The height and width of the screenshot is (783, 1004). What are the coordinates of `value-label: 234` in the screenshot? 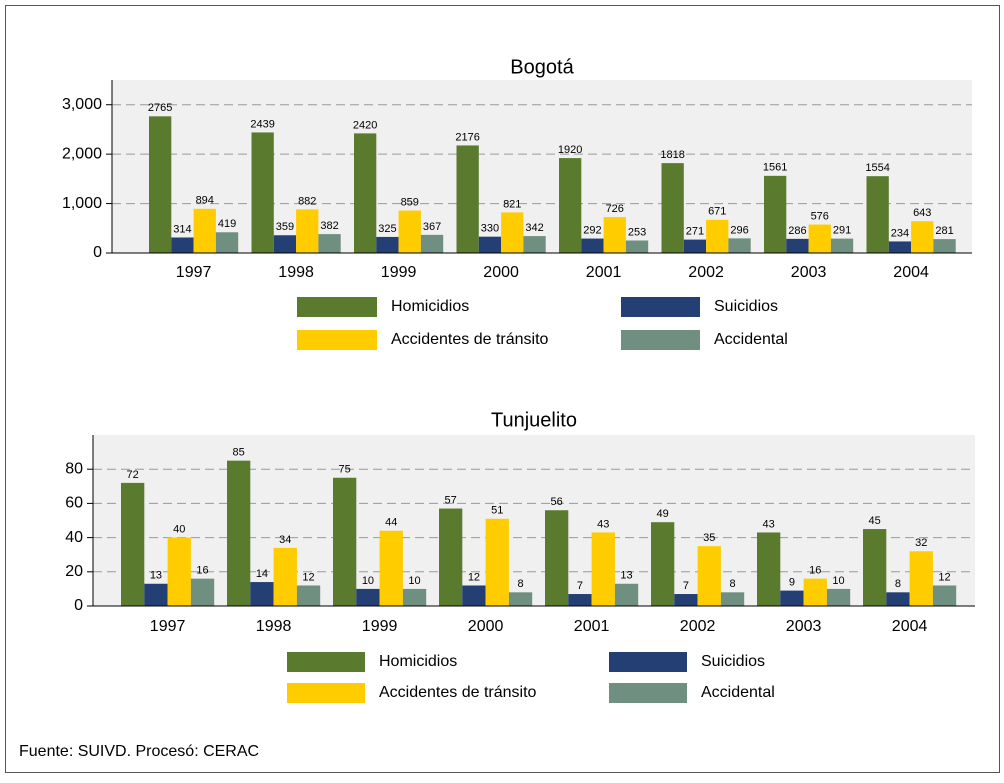 It's located at (900, 233).